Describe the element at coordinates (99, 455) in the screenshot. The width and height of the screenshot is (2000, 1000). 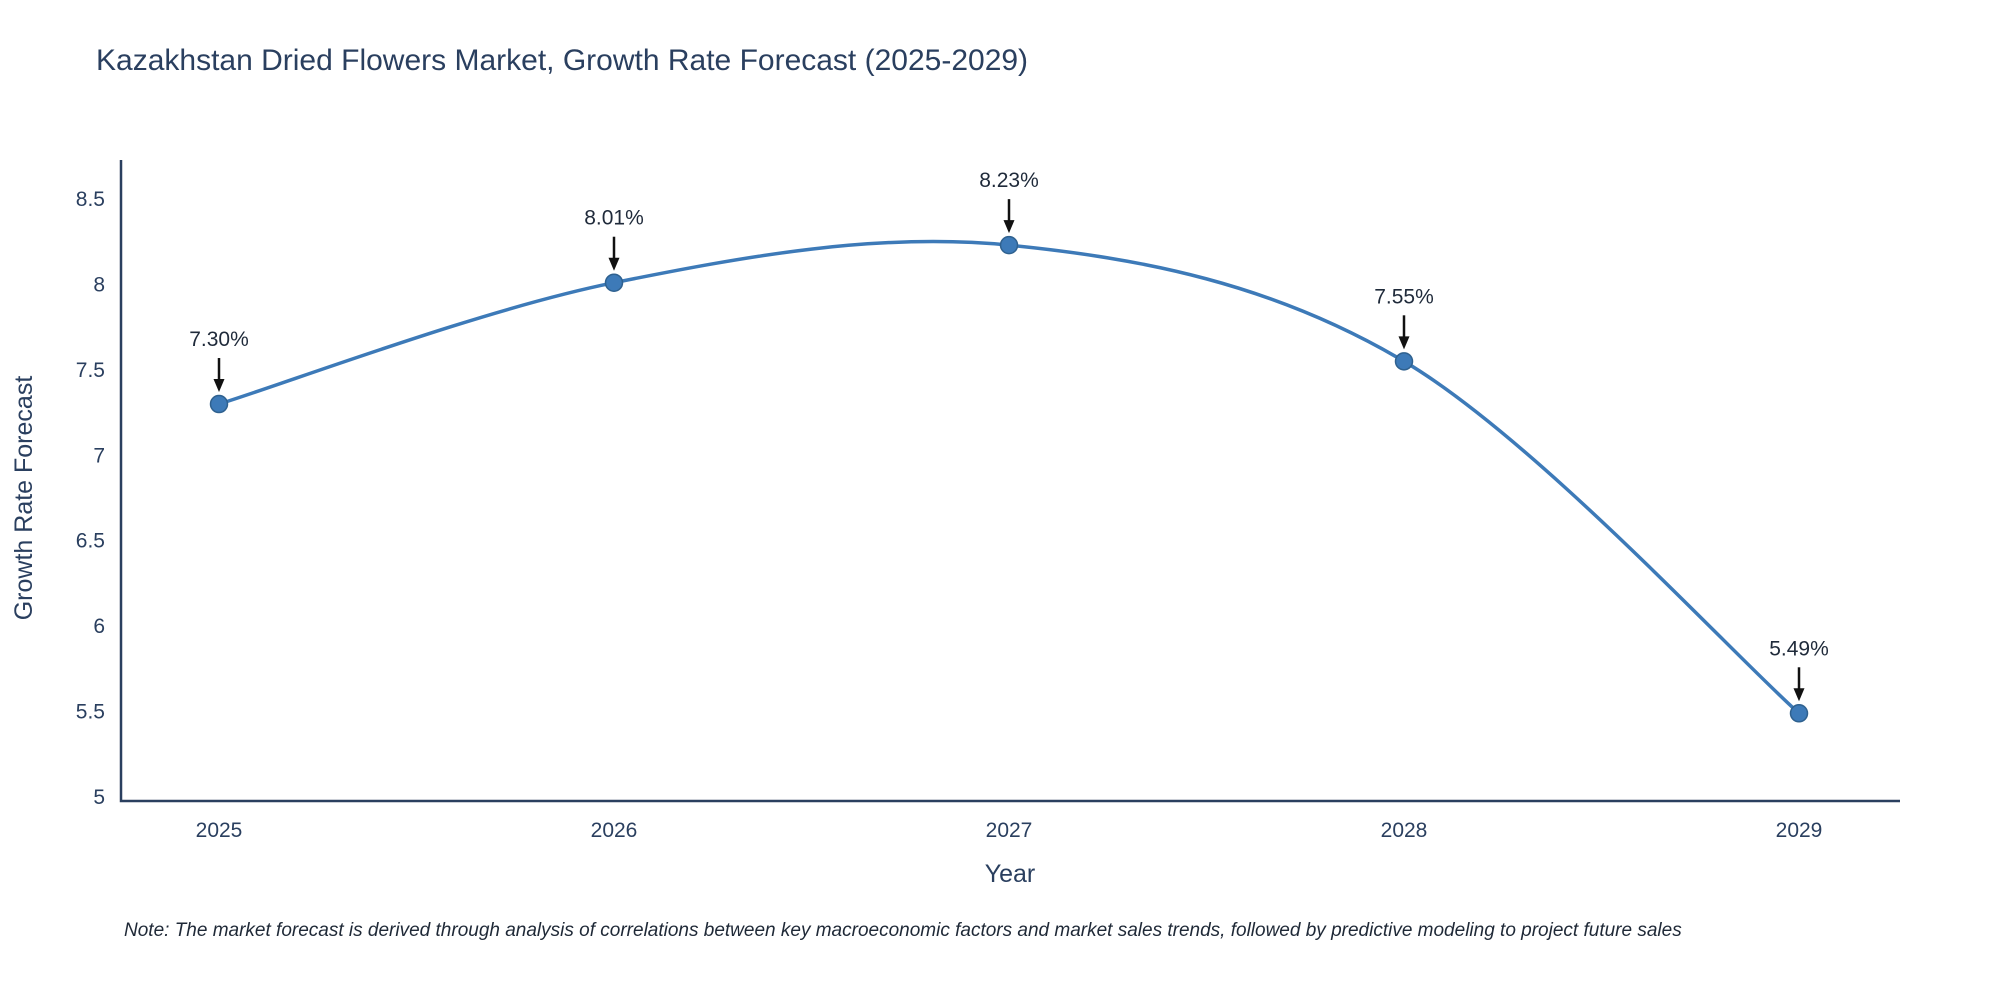
I see `y-tick-label: 7` at that location.